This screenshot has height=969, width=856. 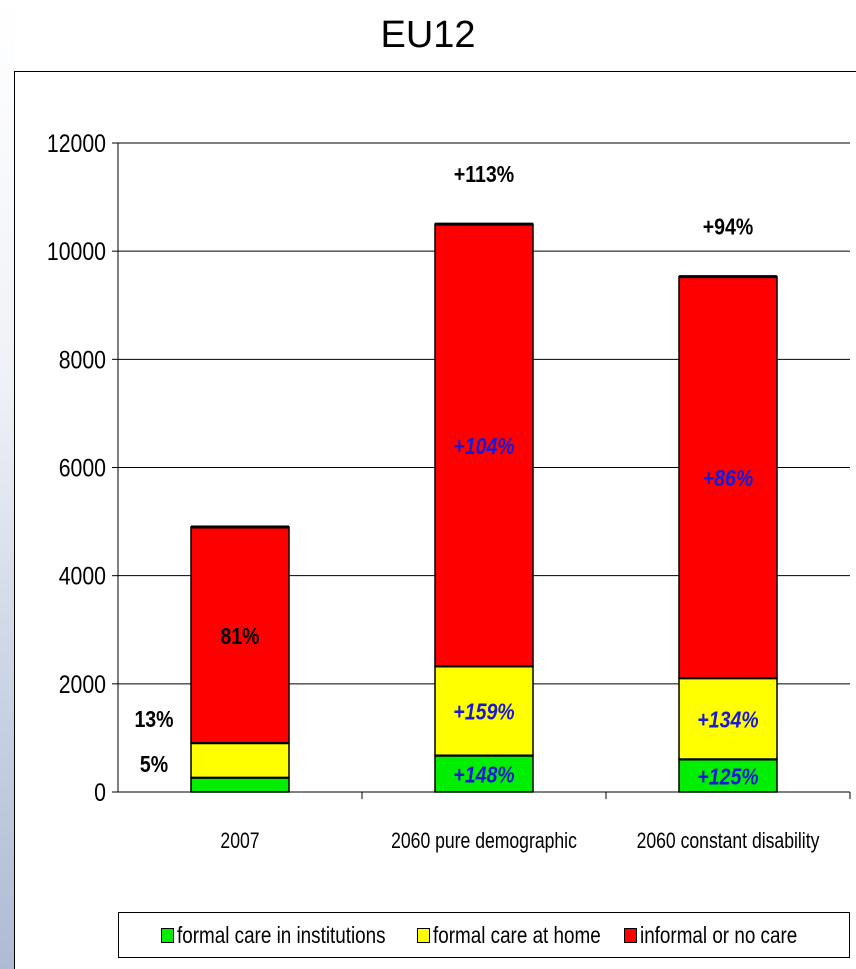 I want to click on bar-segment-data-label: +148%, so click(x=483, y=775).